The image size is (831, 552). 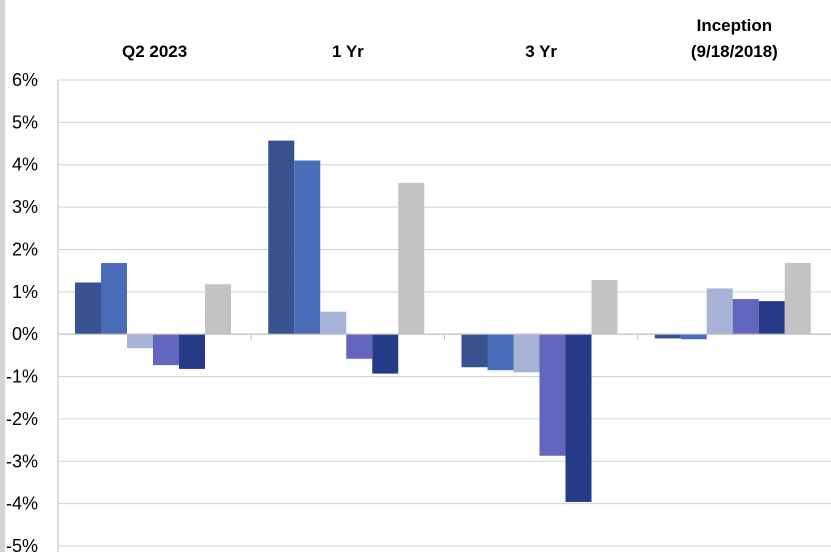 What do you see at coordinates (25, 80) in the screenshot?
I see `y-tick-label: 6%` at bounding box center [25, 80].